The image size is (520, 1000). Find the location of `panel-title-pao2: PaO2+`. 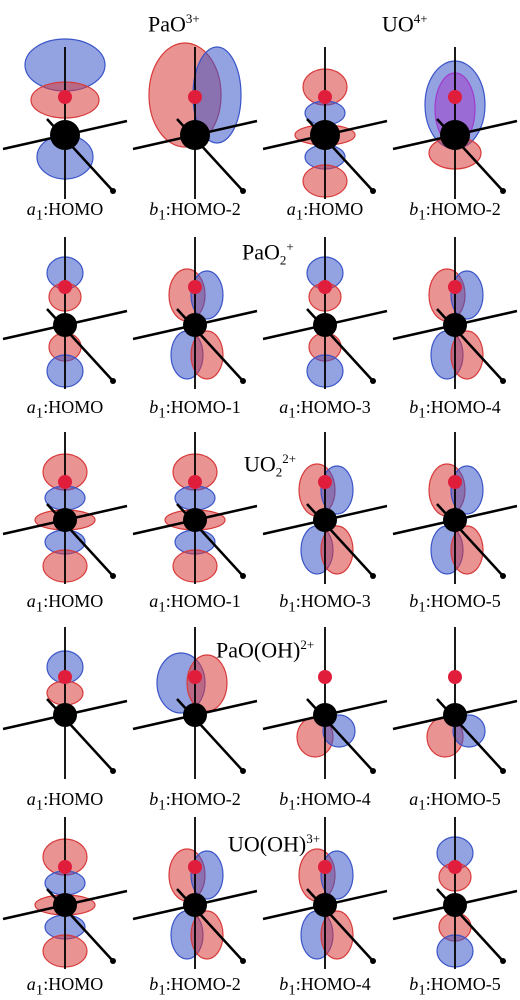

panel-title-pao2: PaO2+ is located at coordinates (268, 253).